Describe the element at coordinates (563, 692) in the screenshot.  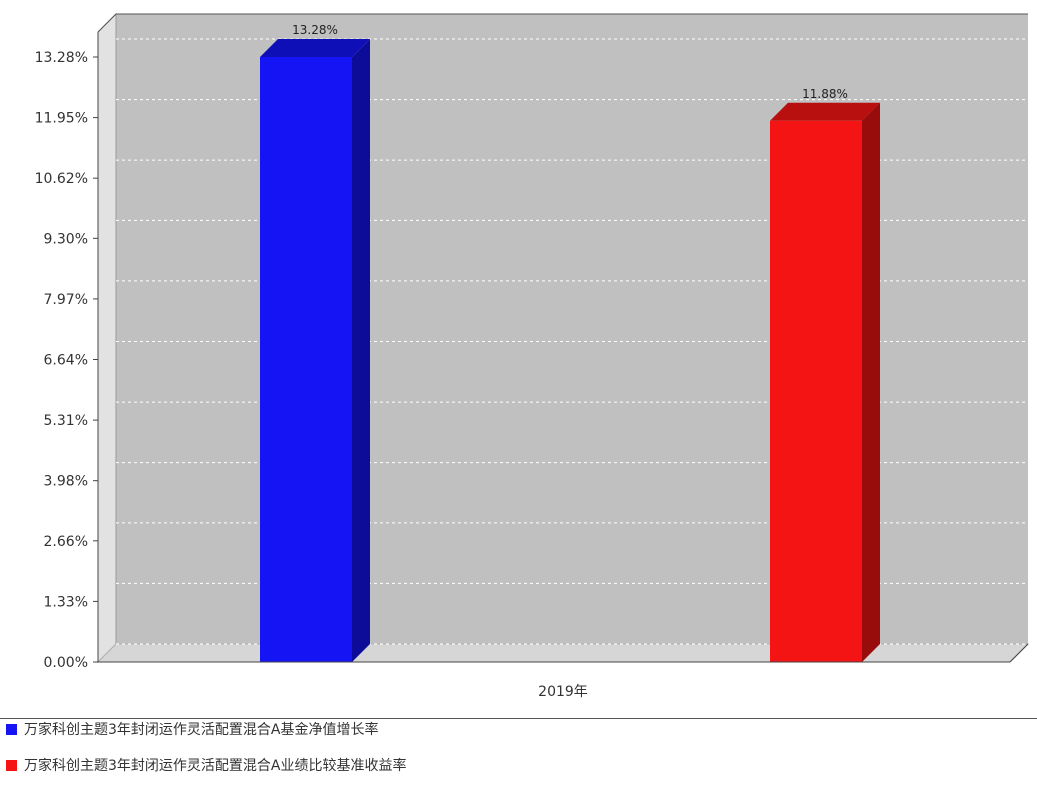
I see `x-category-label: 2019年` at that location.